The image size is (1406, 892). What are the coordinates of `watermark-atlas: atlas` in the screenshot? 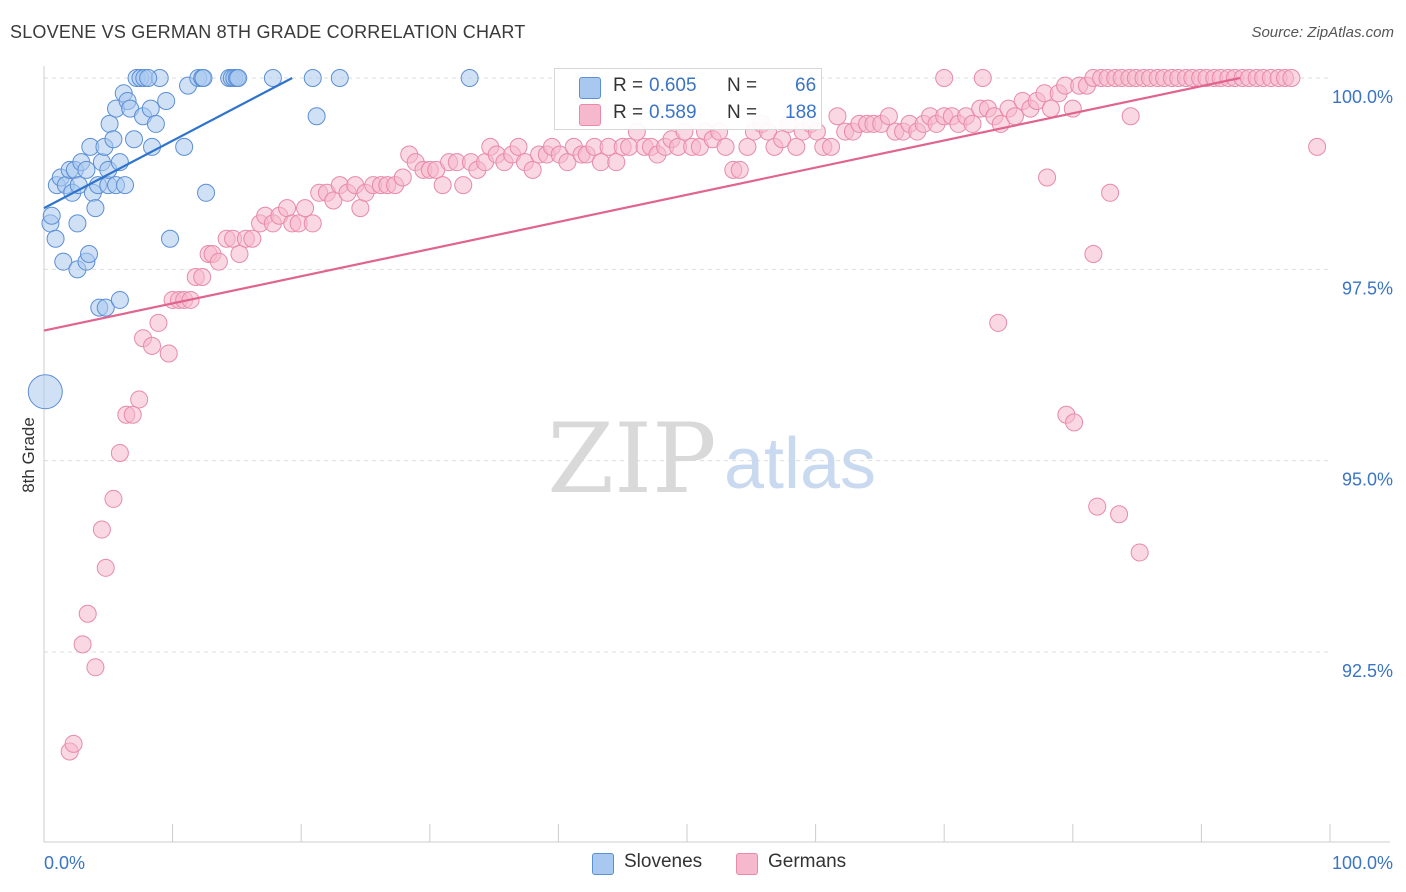 It's located at (800, 464).